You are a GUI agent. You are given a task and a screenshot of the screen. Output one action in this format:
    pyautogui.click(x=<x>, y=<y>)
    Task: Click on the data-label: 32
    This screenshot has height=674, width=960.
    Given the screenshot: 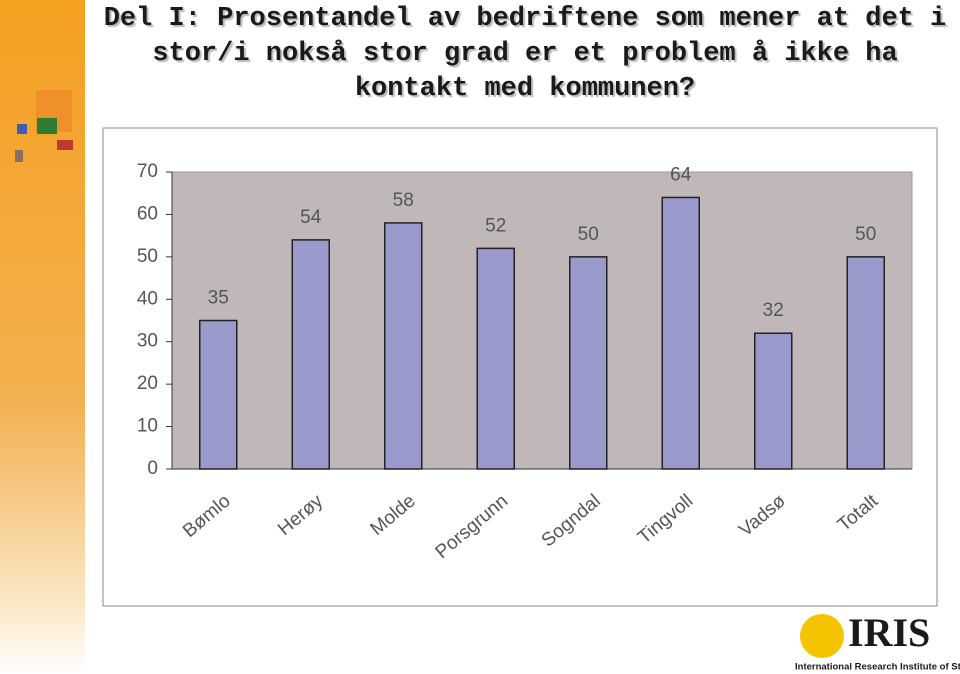 What is the action you would take?
    pyautogui.click(x=773, y=310)
    